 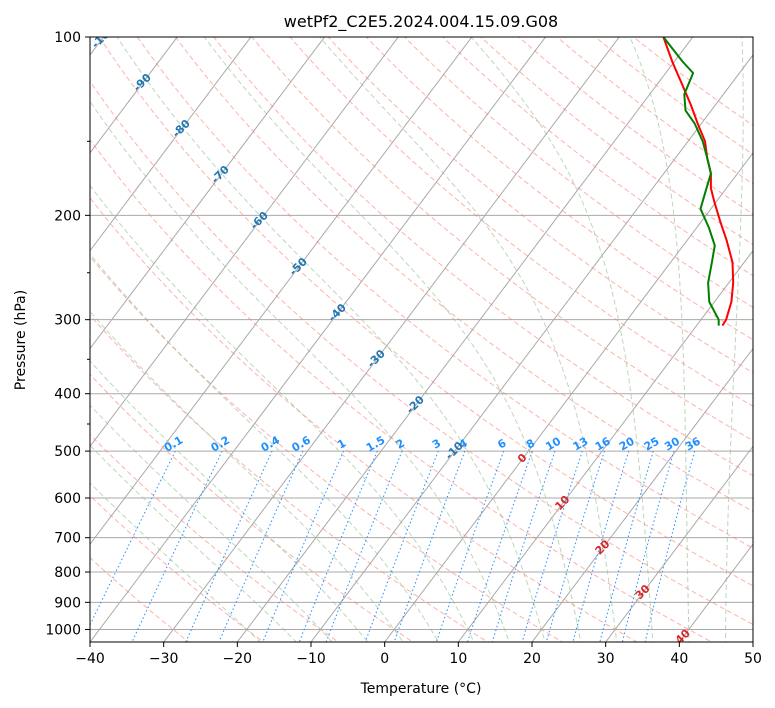 What do you see at coordinates (421, 689) in the screenshot?
I see `x-axis-label: Temperature (°C)` at bounding box center [421, 689].